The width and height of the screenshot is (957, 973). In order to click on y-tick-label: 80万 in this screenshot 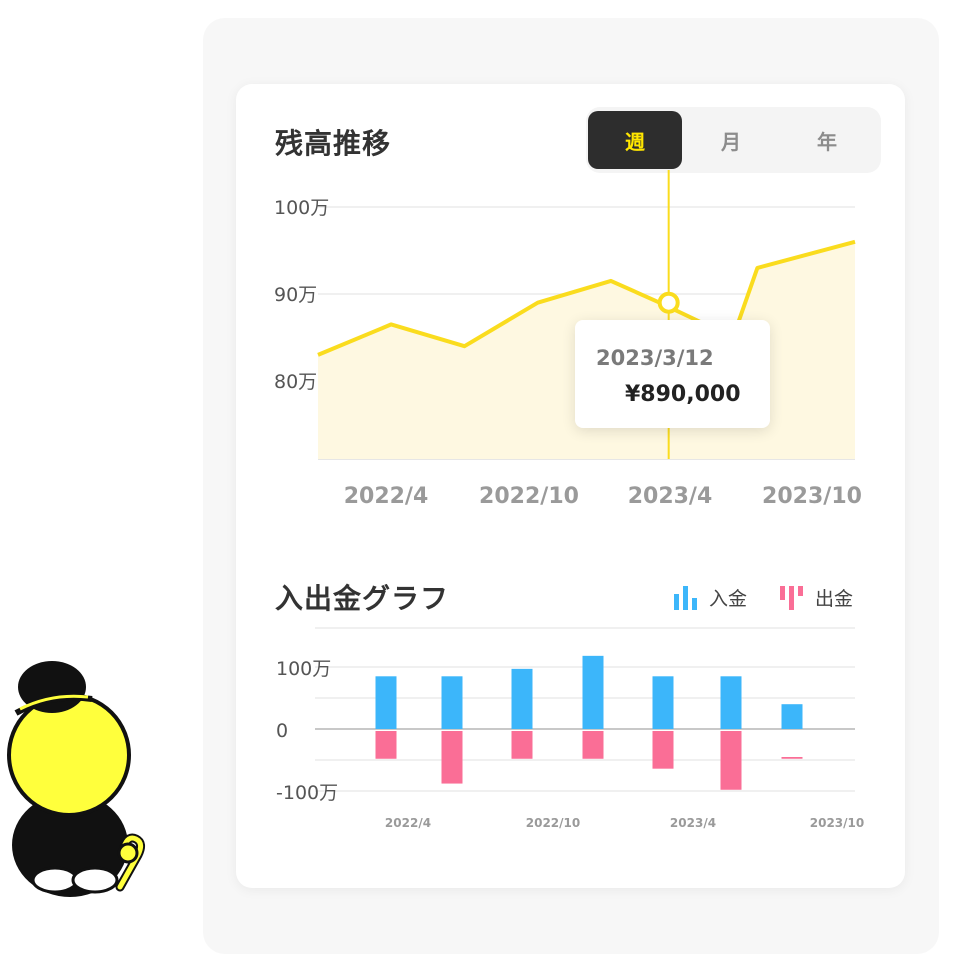, I will do `click(295, 382)`.